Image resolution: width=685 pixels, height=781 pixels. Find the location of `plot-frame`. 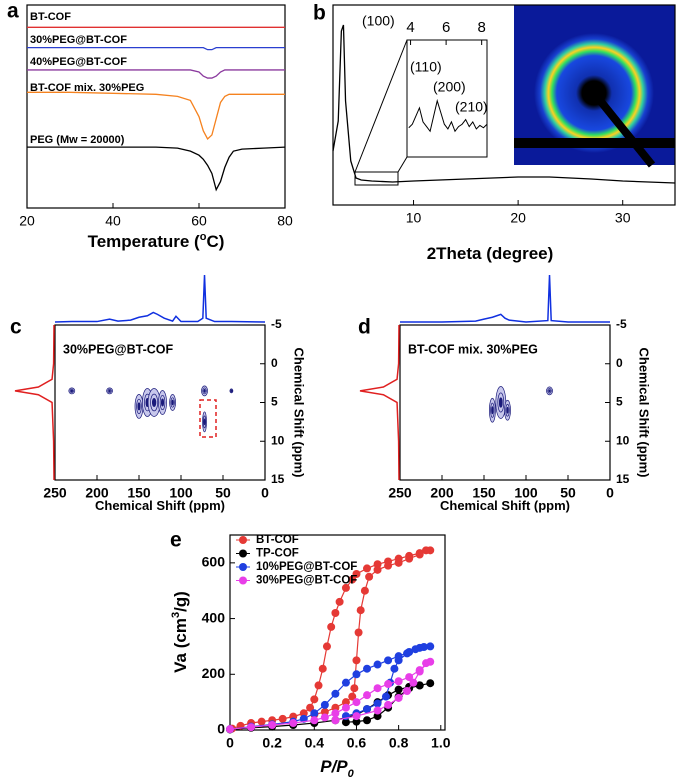

plot-frame is located at coordinates (156, 106).